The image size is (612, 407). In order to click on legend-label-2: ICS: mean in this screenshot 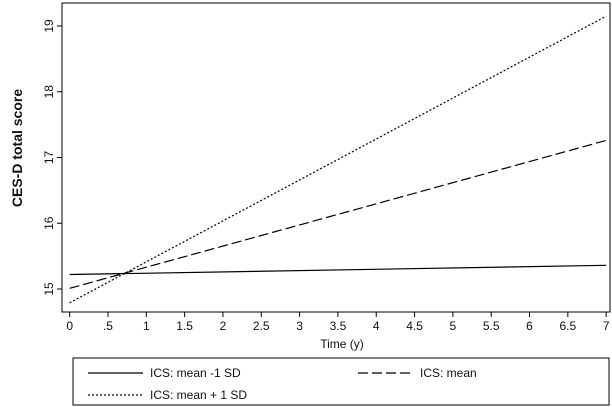, I will do `click(448, 373)`.